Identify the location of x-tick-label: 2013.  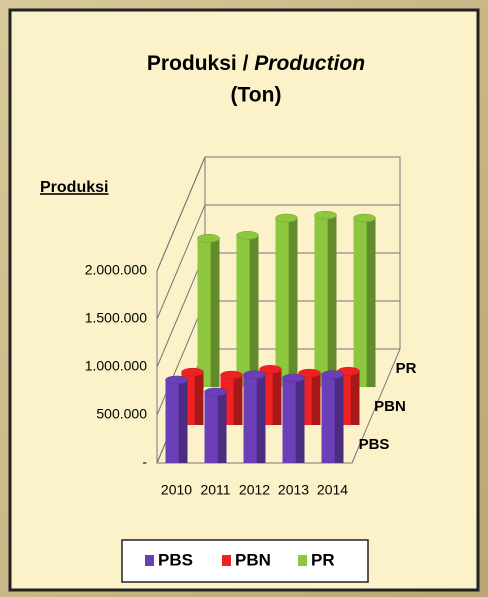
(293, 490).